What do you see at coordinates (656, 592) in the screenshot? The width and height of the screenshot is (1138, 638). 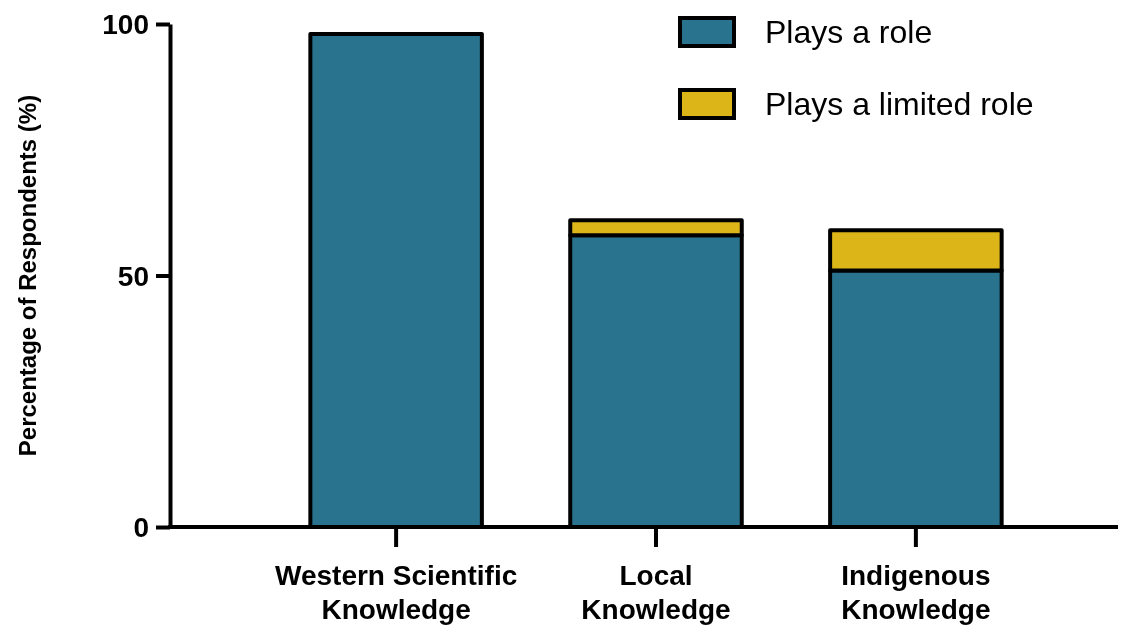 I see `x-tick-label: Local Knowledge` at bounding box center [656, 592].